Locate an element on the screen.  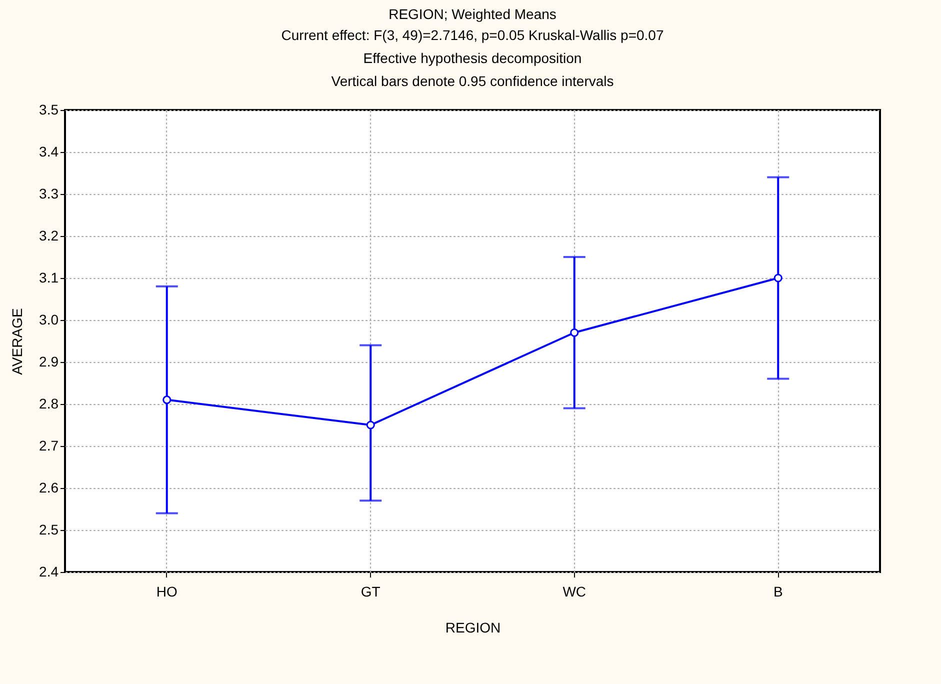
x-tick-label: B is located at coordinates (778, 592).